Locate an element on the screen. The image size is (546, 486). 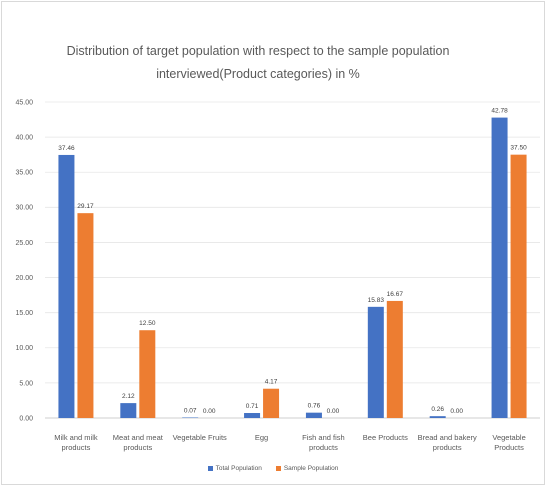
legend-item-total-population: Total Population is located at coordinates (234, 468).